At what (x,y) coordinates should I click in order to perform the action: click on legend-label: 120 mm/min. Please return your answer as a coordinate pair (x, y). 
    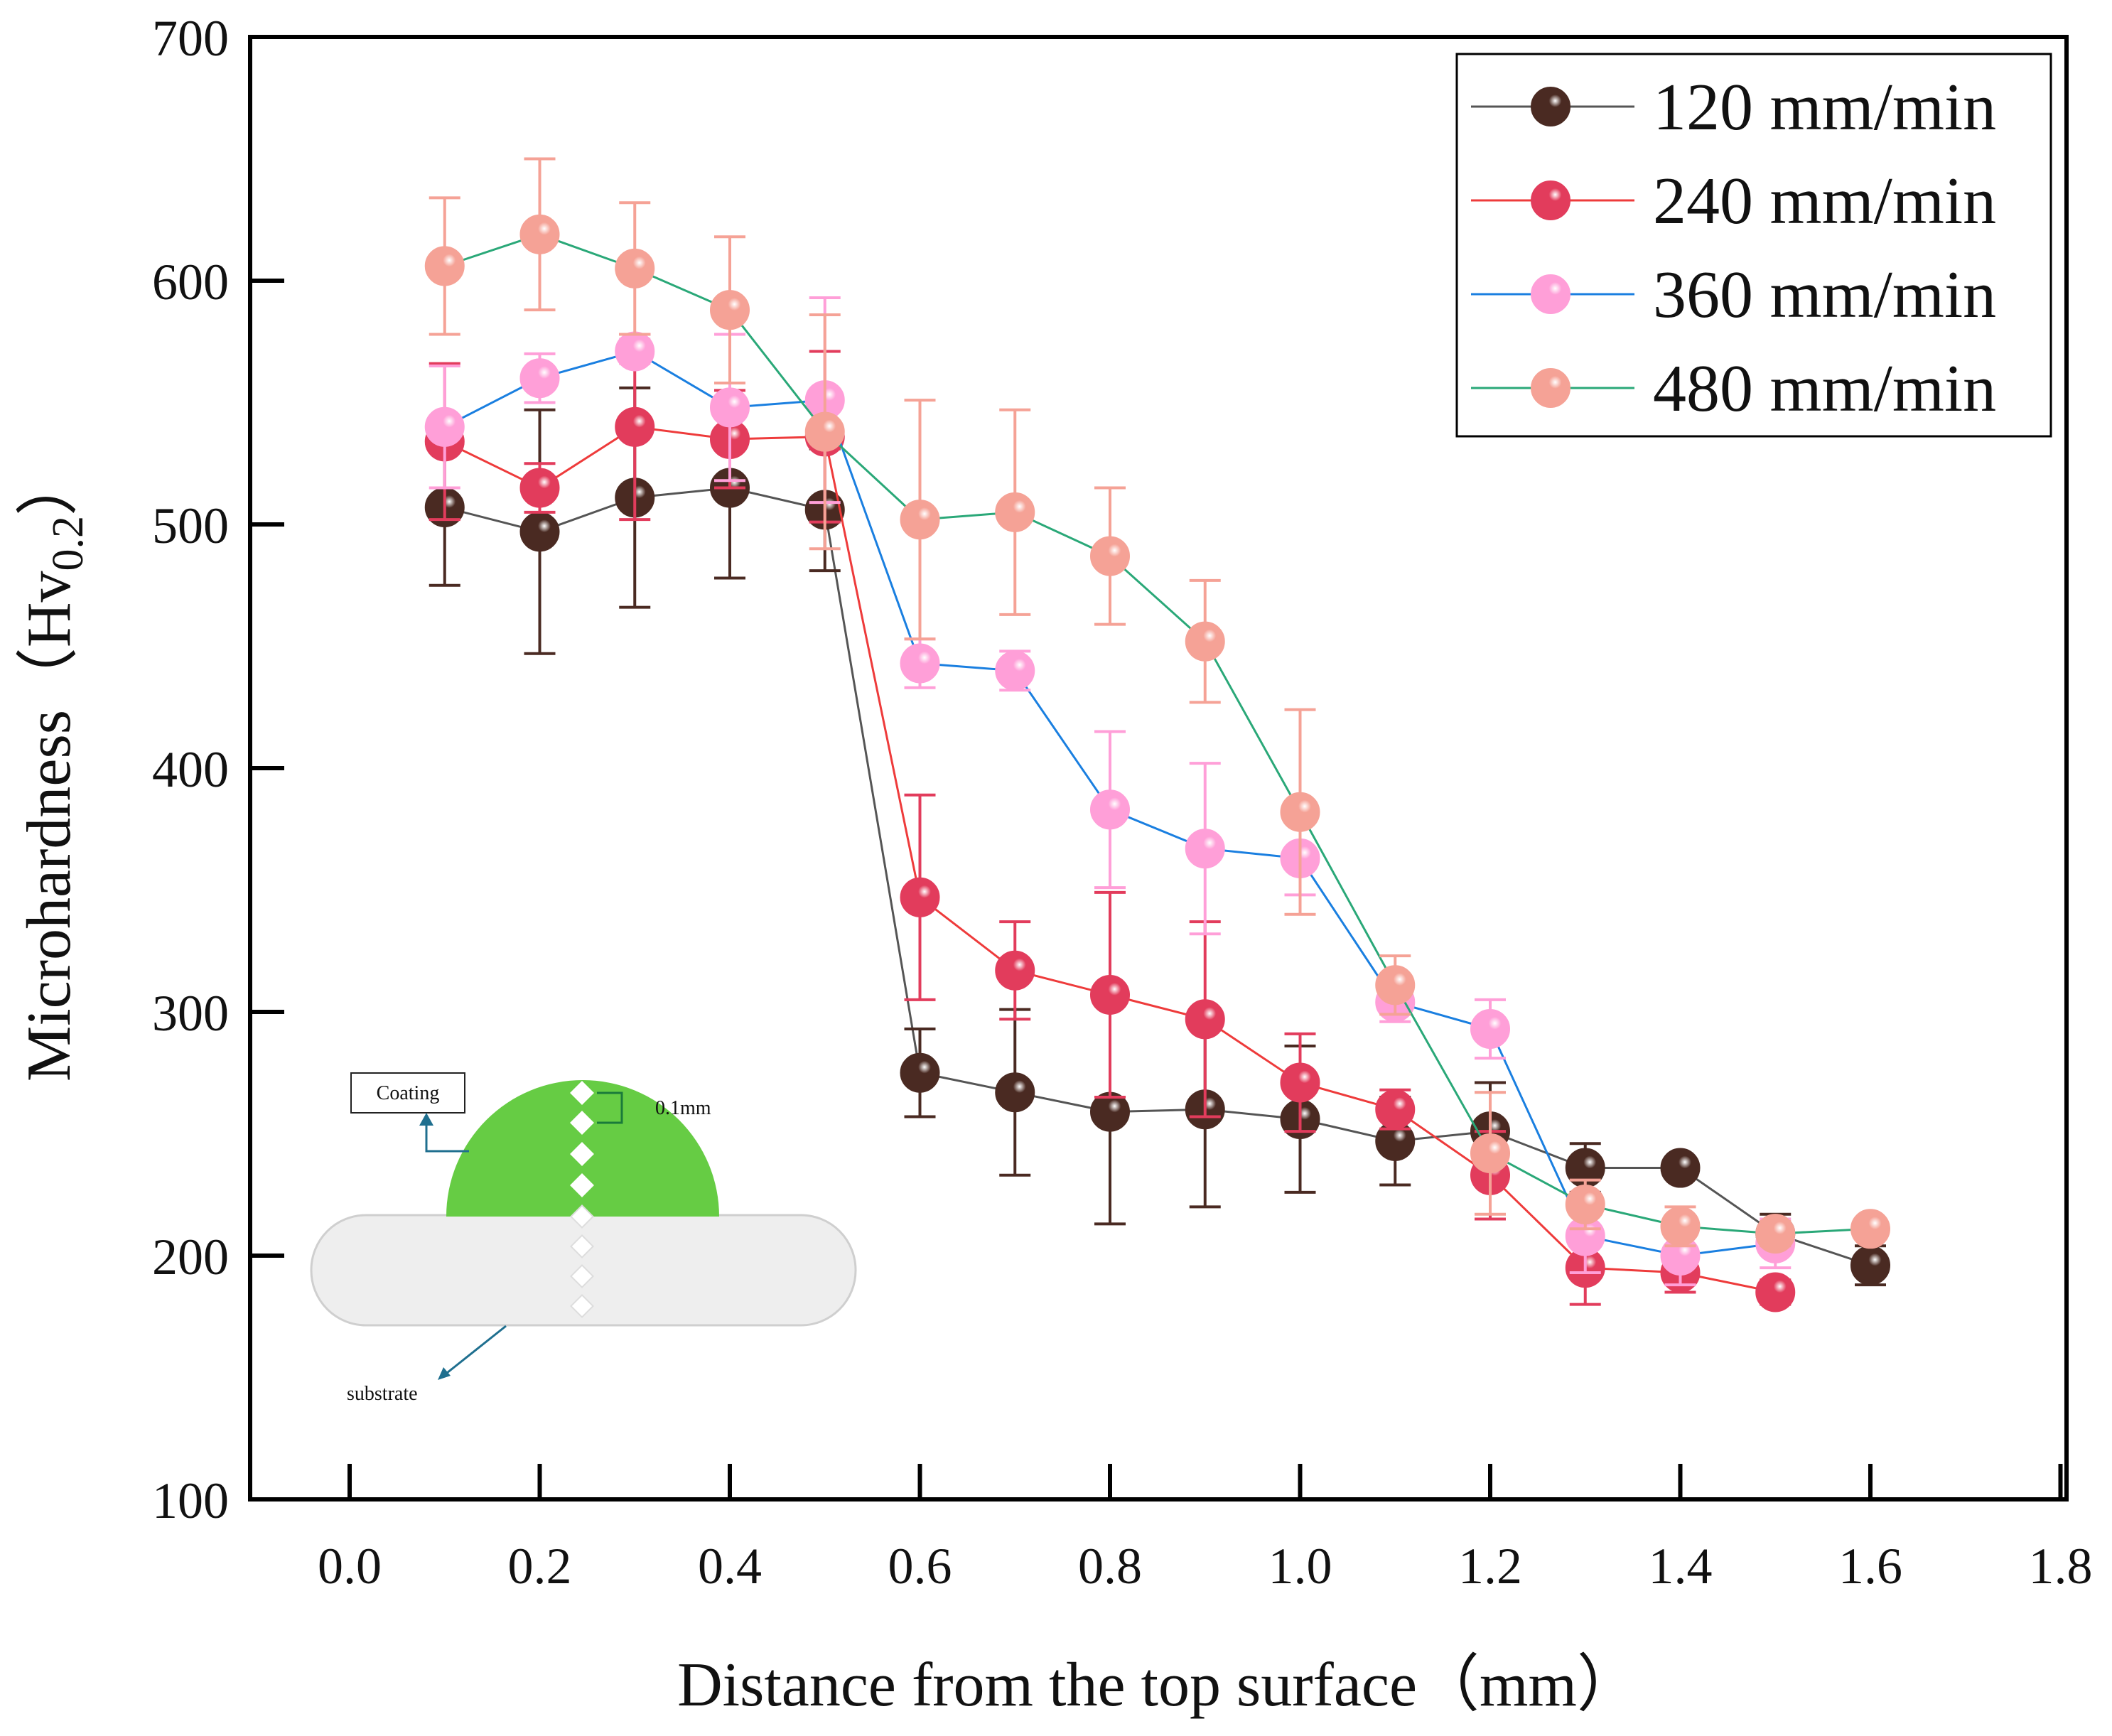
    Looking at the image, I should click on (1825, 107).